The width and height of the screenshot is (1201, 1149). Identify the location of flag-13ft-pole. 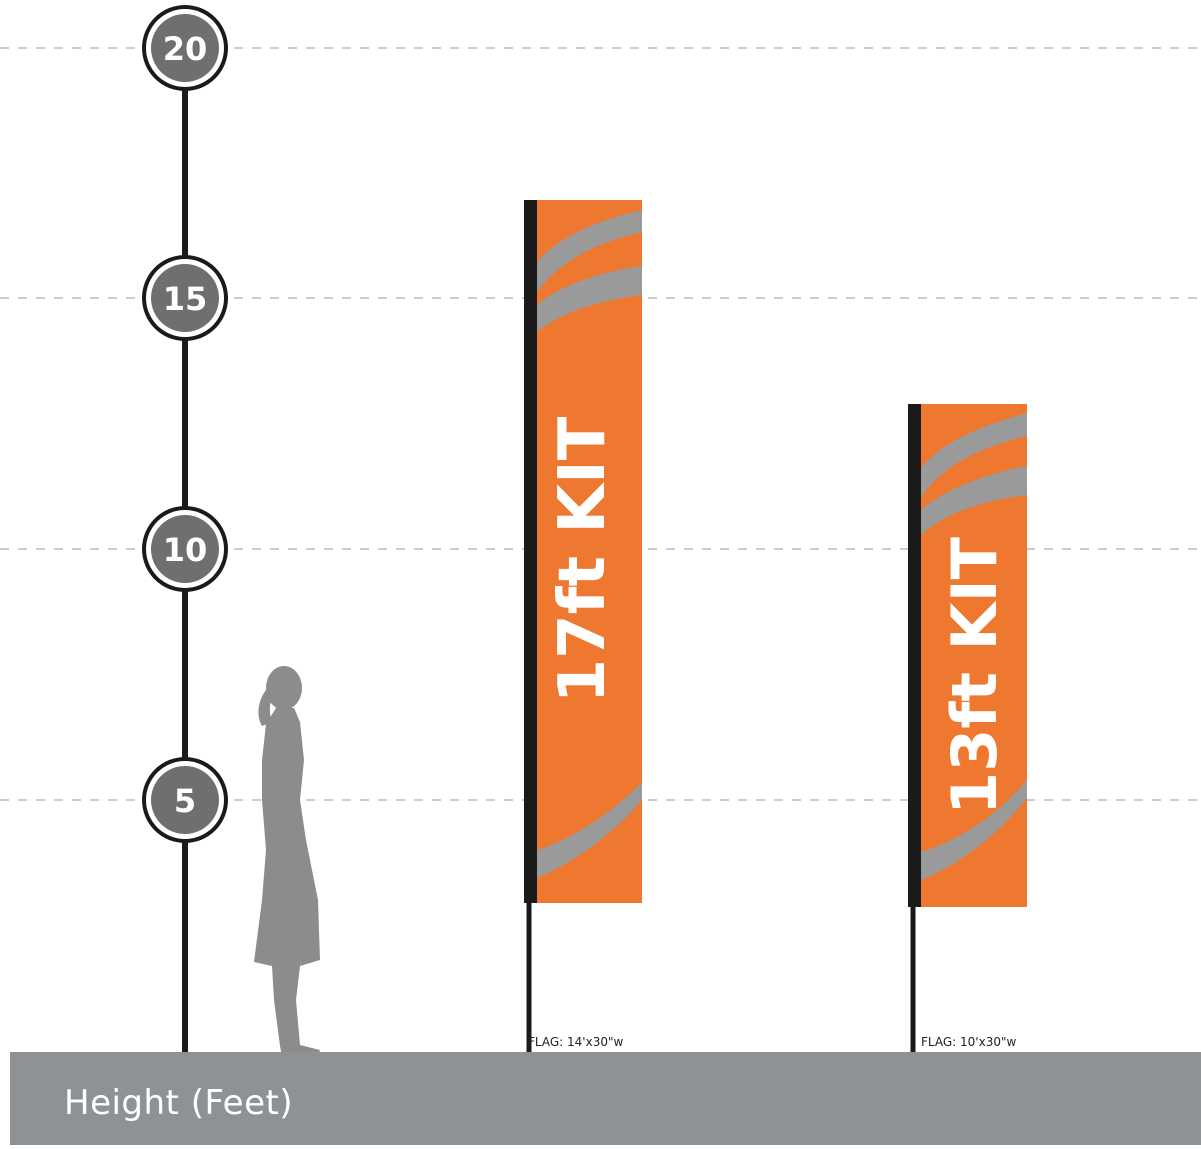
(914, 655).